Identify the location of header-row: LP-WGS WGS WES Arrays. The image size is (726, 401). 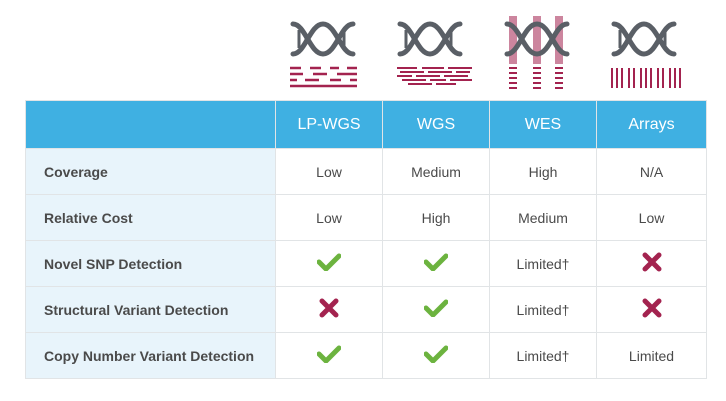
(366, 124).